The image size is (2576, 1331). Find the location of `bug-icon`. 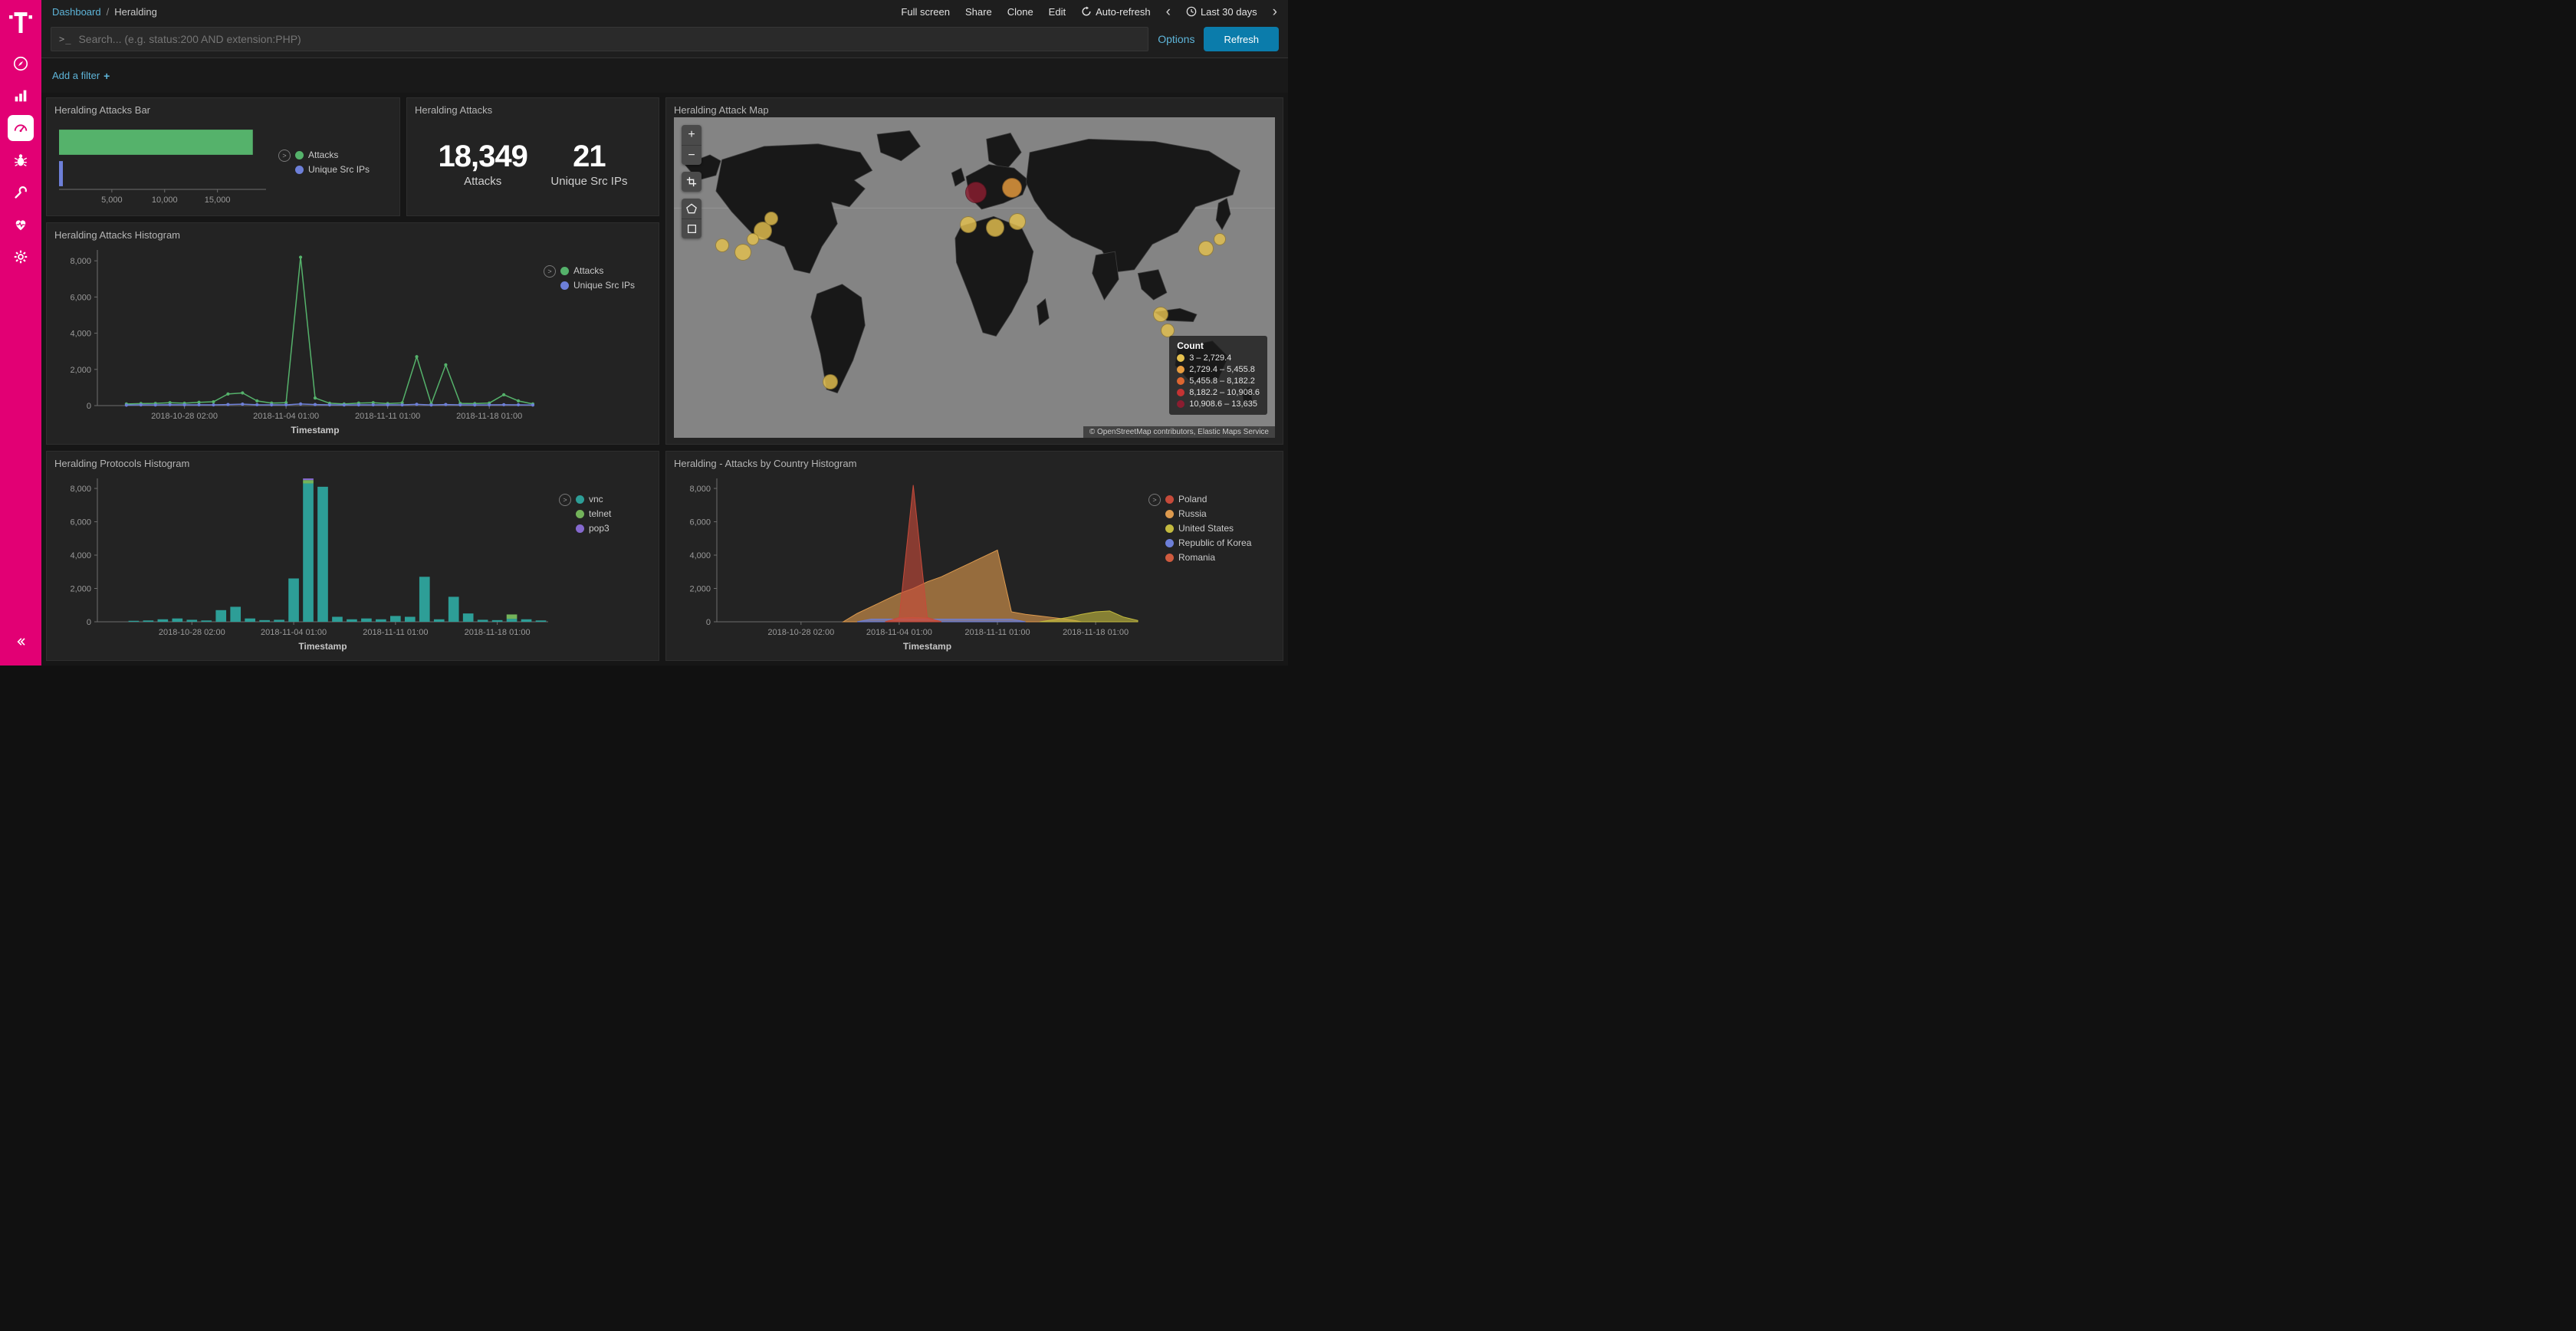

bug-icon is located at coordinates (21, 160).